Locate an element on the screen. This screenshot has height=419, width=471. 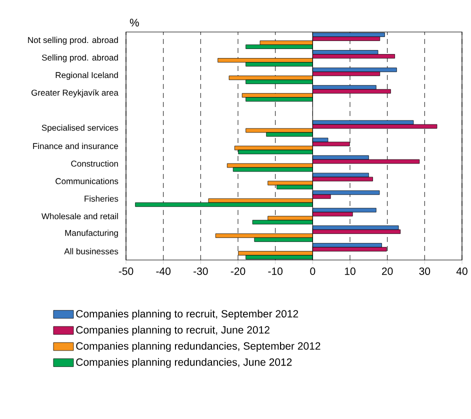
y-tick-label: Communications is located at coordinates (87, 181).